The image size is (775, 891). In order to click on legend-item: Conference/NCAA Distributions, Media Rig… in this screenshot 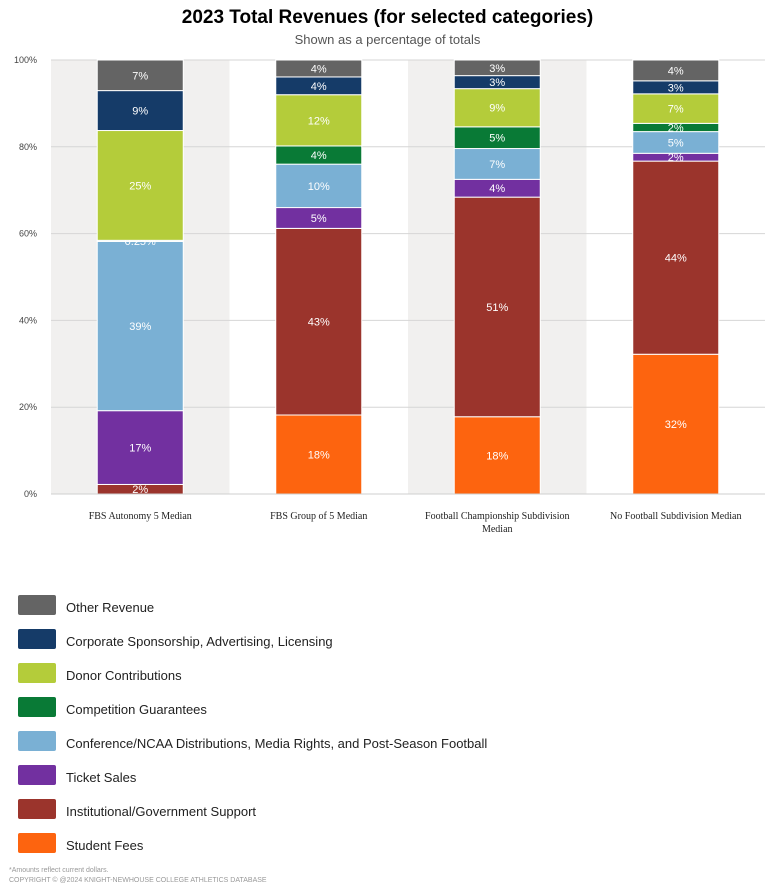, I will do `click(252, 739)`.